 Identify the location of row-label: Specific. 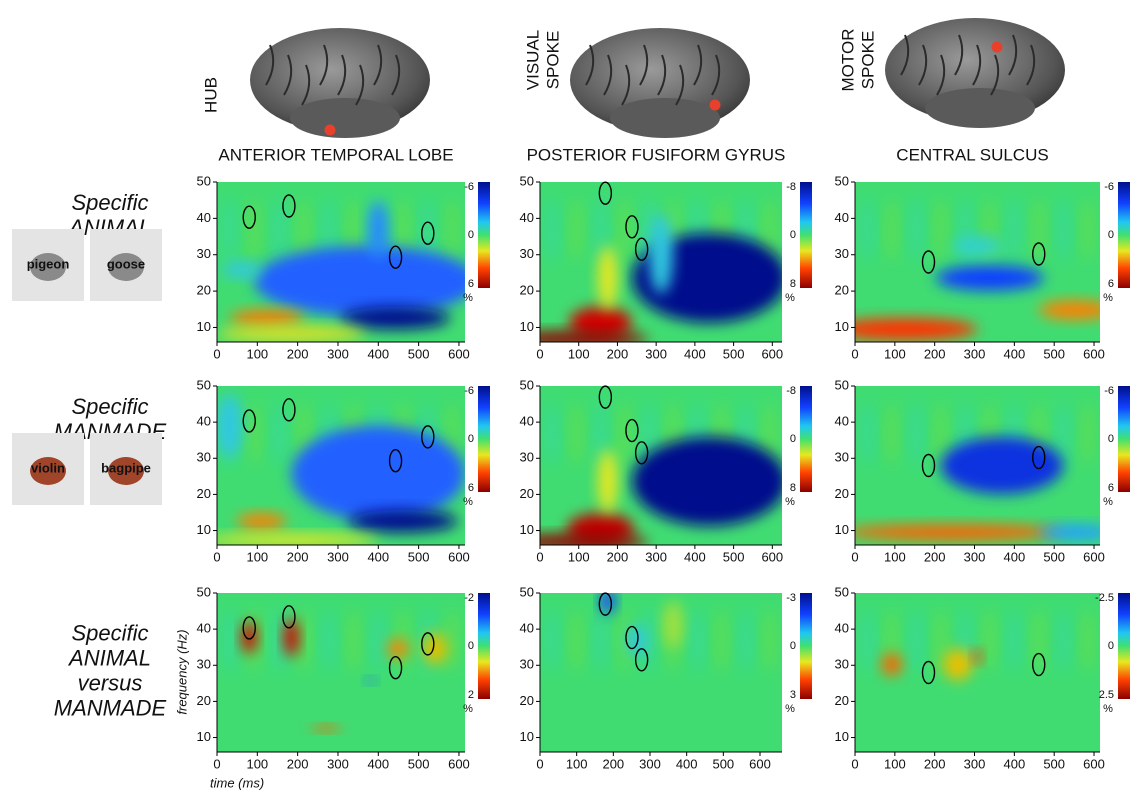
(109, 632).